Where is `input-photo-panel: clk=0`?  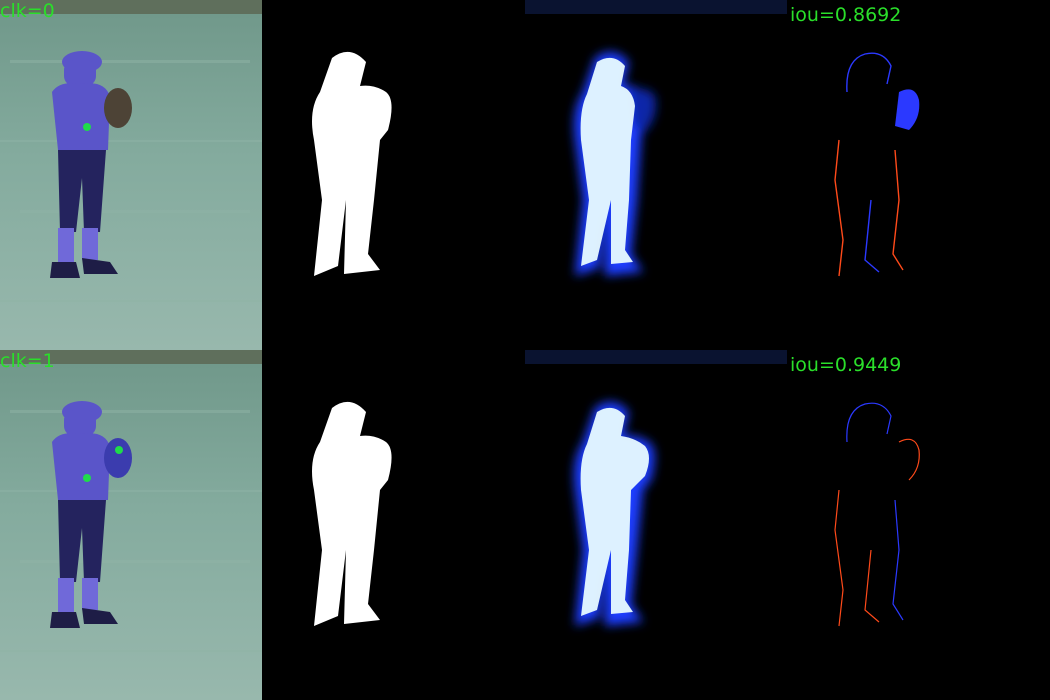 input-photo-panel: clk=0 is located at coordinates (131, 175).